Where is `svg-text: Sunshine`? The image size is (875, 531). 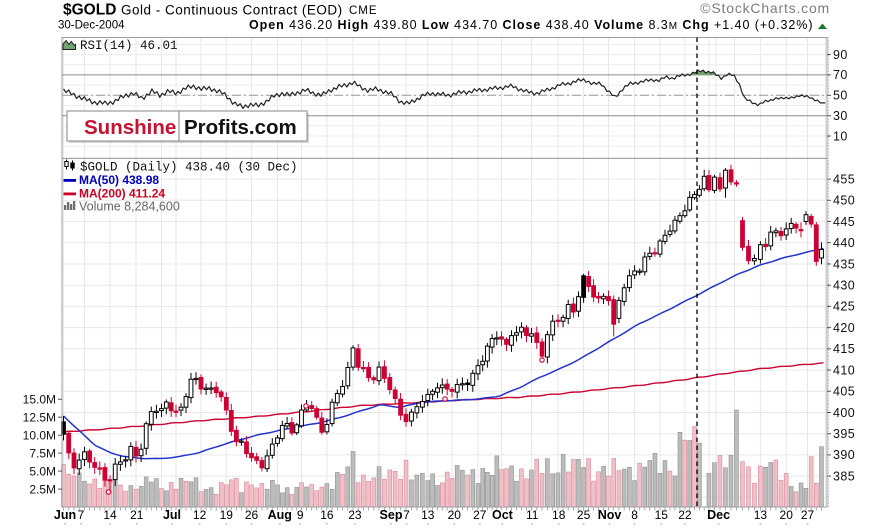 svg-text: Sunshine is located at coordinates (130, 127).